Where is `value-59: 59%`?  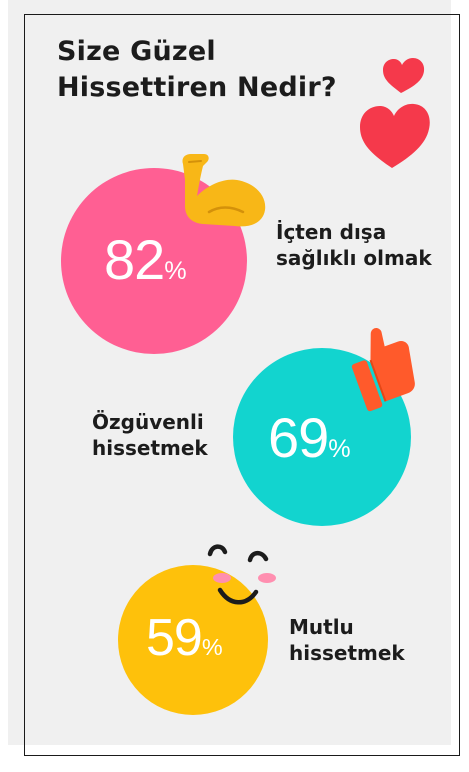 value-59: 59% is located at coordinates (184, 638).